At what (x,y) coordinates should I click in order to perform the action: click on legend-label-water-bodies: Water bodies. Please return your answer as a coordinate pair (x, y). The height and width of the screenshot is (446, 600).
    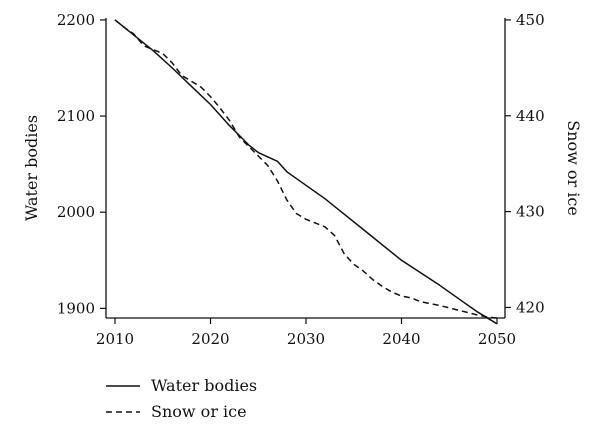
    Looking at the image, I should click on (204, 385).